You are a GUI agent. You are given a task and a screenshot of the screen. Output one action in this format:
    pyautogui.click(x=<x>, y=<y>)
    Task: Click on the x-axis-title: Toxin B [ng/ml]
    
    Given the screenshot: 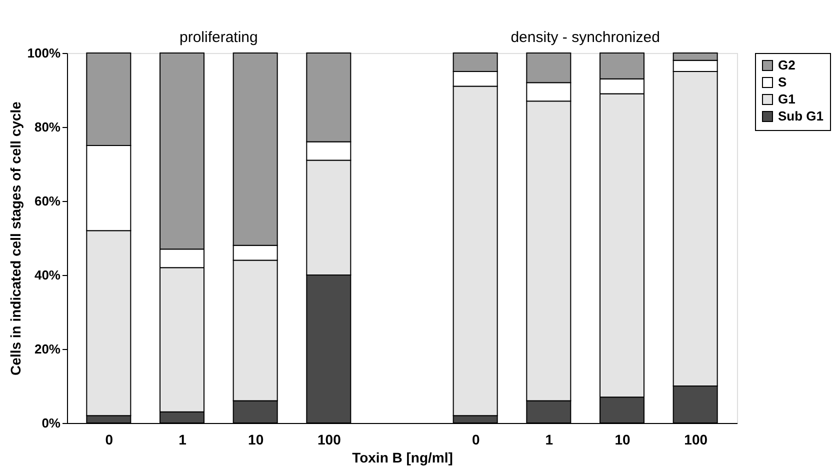 What is the action you would take?
    pyautogui.click(x=402, y=458)
    